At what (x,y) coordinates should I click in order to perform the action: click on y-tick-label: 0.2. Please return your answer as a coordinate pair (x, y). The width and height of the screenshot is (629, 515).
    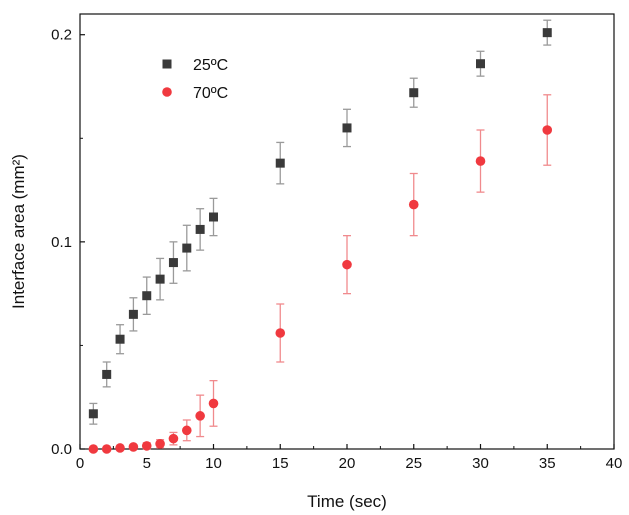
    Looking at the image, I should click on (61, 35).